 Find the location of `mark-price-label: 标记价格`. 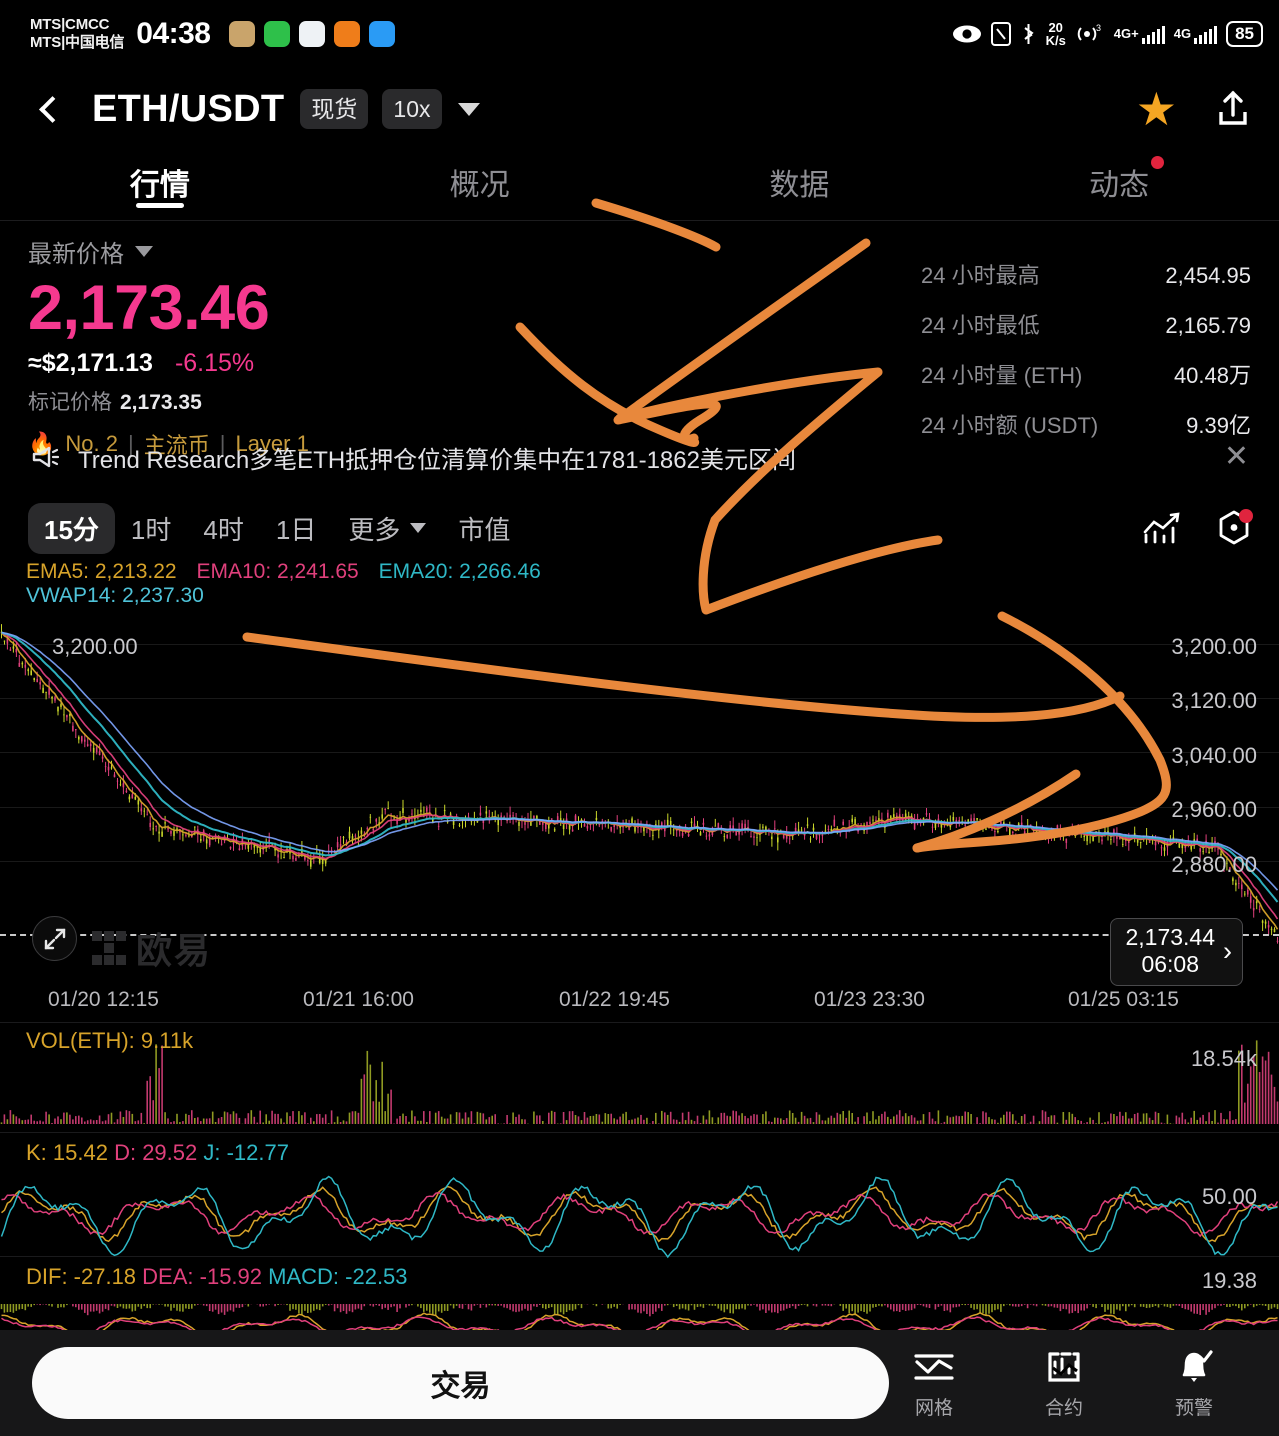

mark-price-label: 标记价格 is located at coordinates (70, 402).